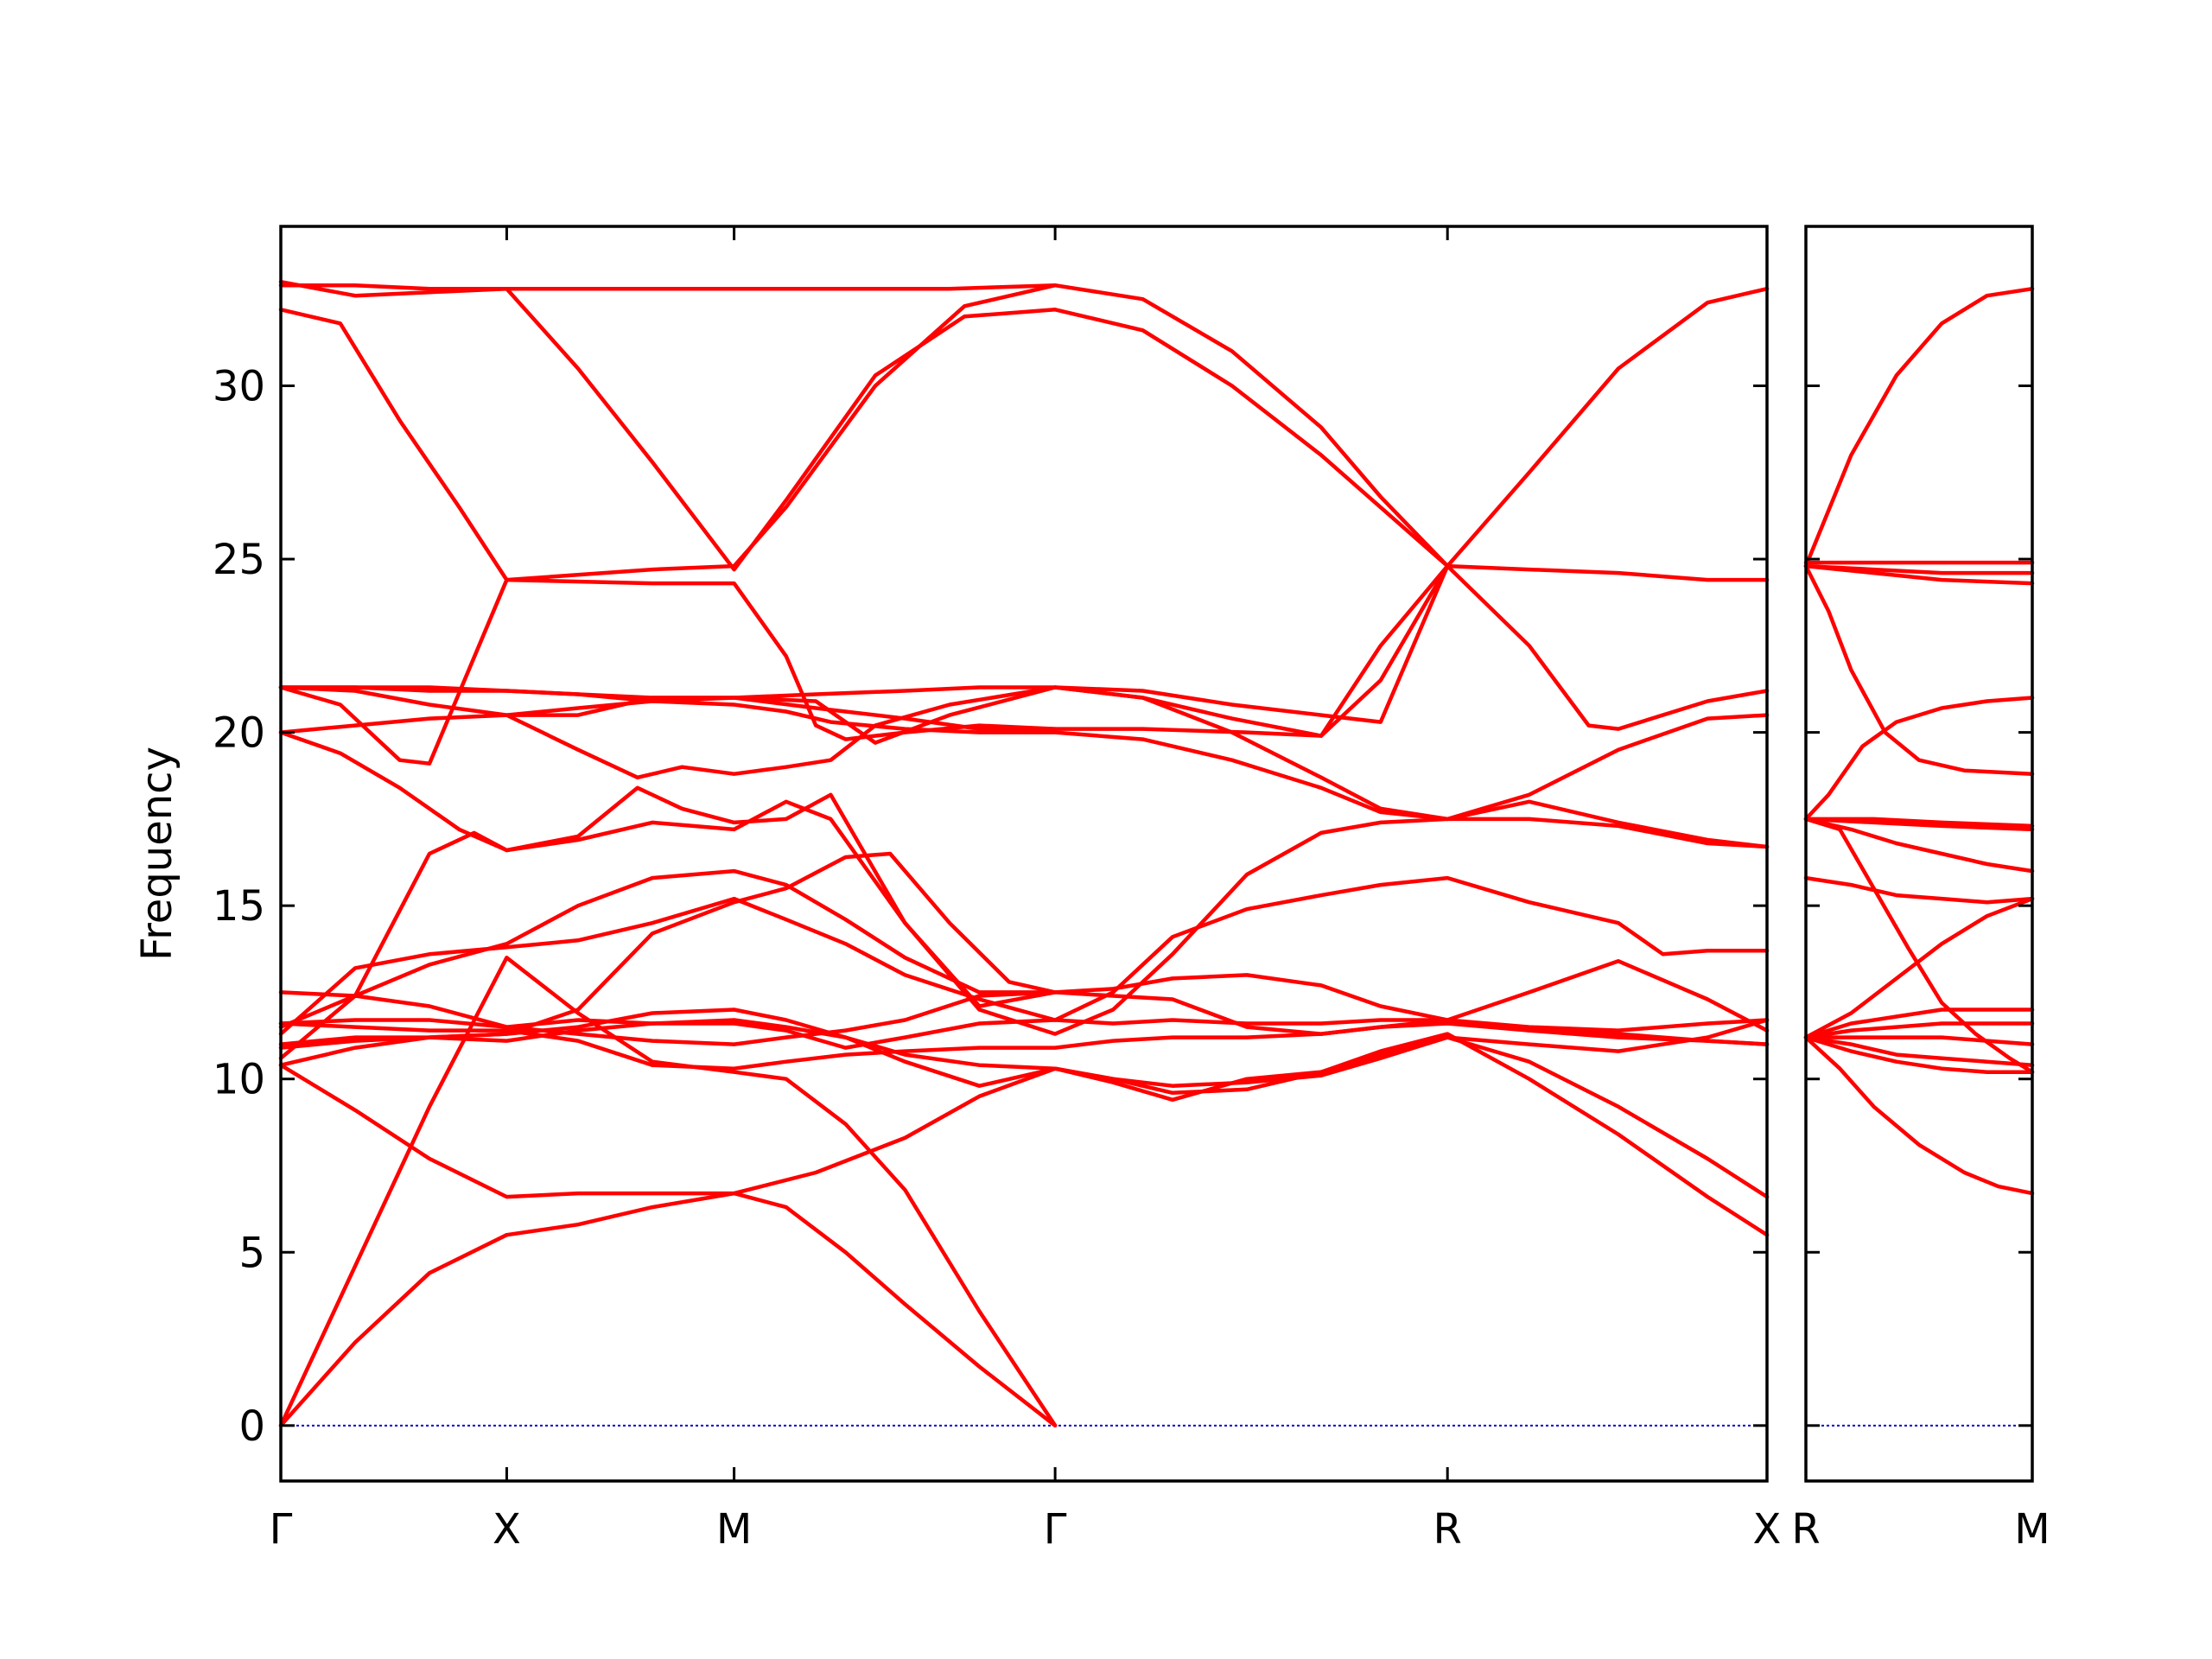 This screenshot has width=2212, height=1659. Describe the element at coordinates (239, 906) in the screenshot. I see `y-tick-label: 15` at that location.